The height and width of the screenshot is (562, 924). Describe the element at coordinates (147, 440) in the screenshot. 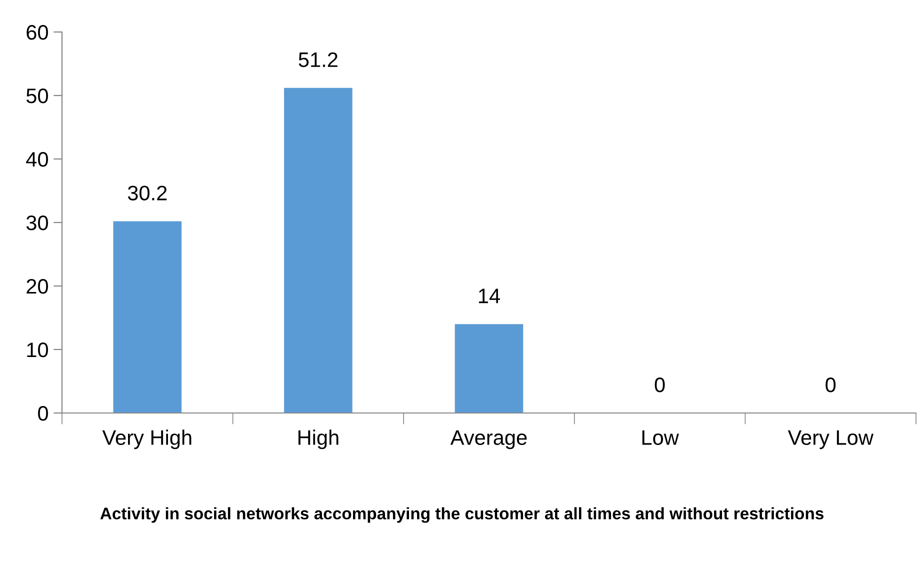

I see `x-tick-label: Very High` at that location.